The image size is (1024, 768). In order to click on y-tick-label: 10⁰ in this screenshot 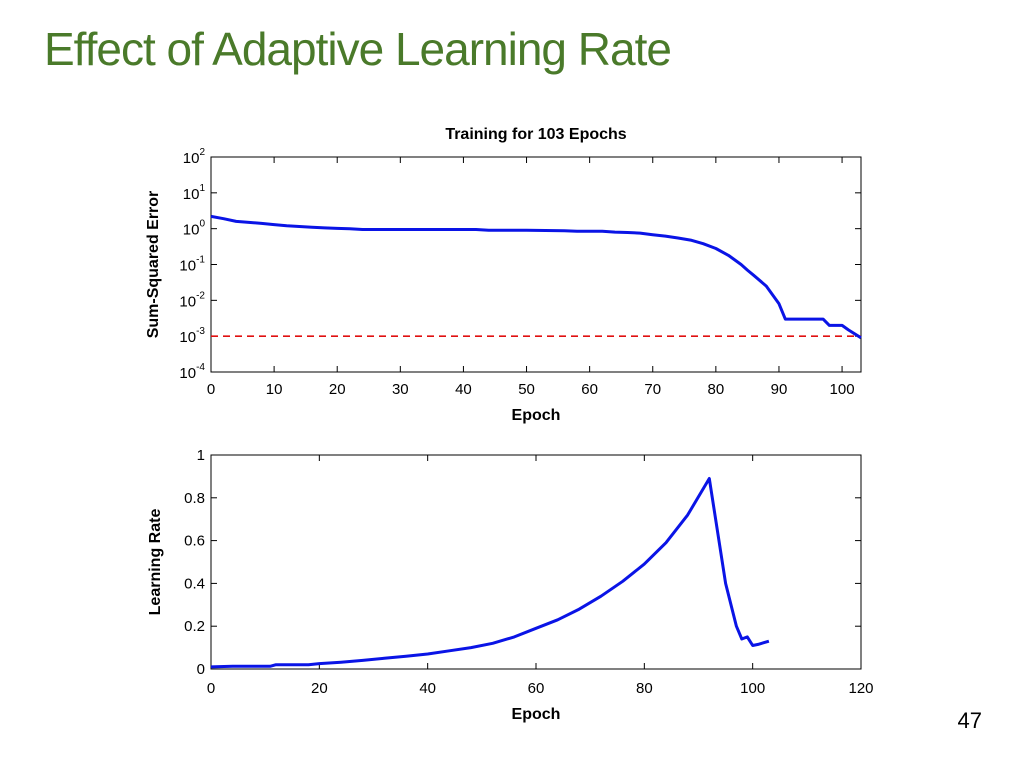, I will do `click(194, 229)`.